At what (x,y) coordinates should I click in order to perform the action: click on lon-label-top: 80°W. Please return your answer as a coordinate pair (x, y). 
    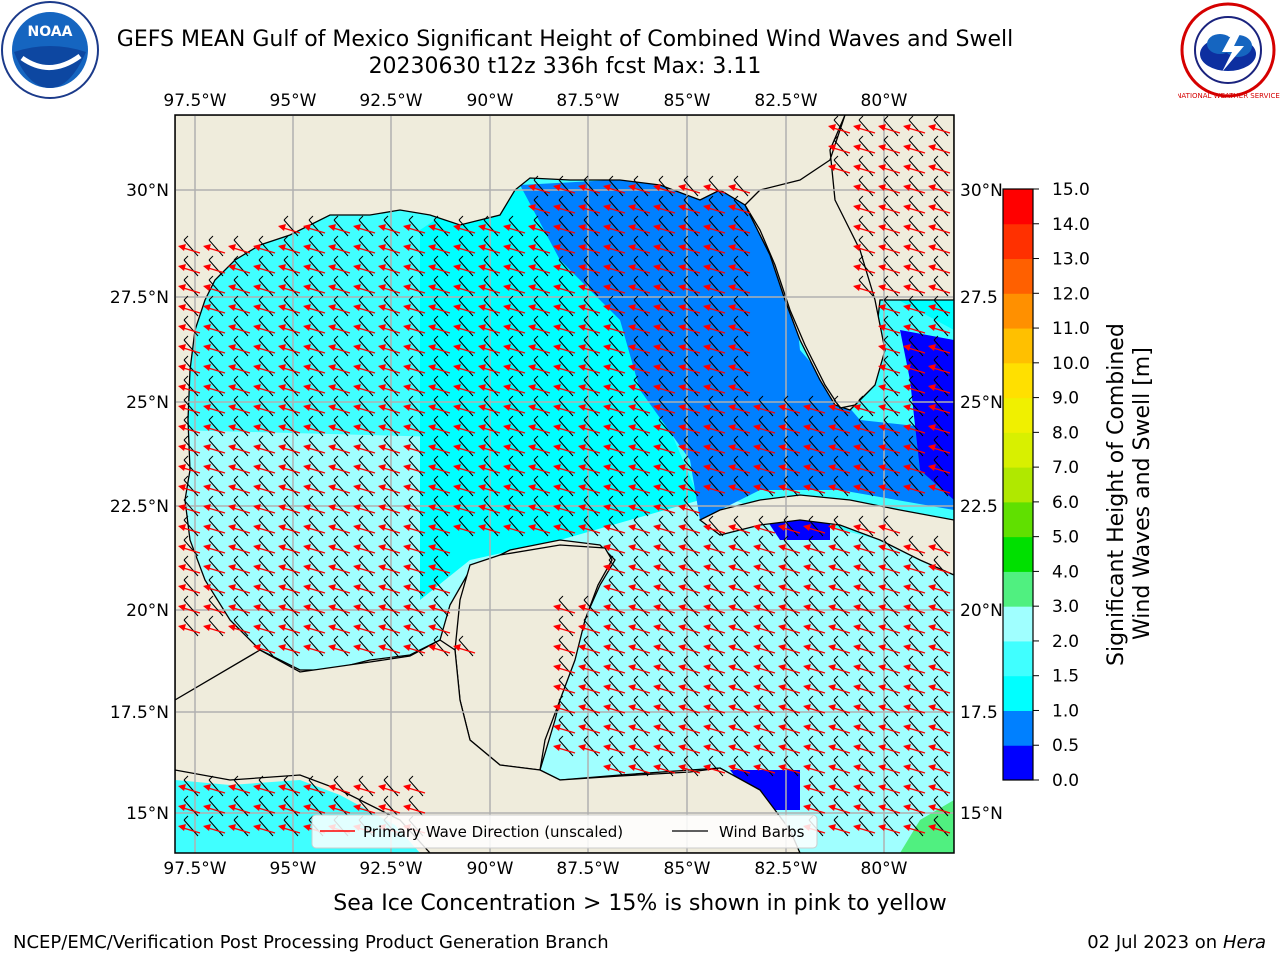
    Looking at the image, I should click on (884, 101).